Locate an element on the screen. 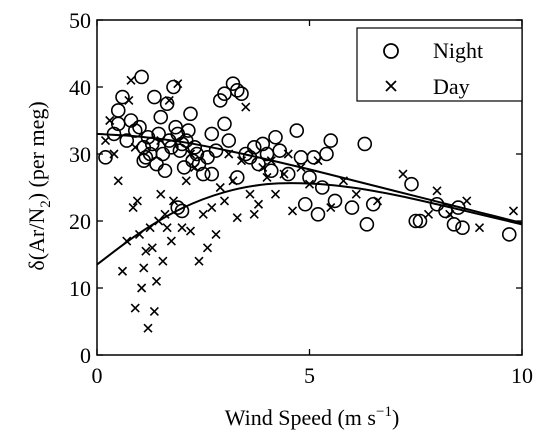 Image resolution: width=539 pixels, height=433 pixels. y-tick-label: 20 is located at coordinates (80, 221).